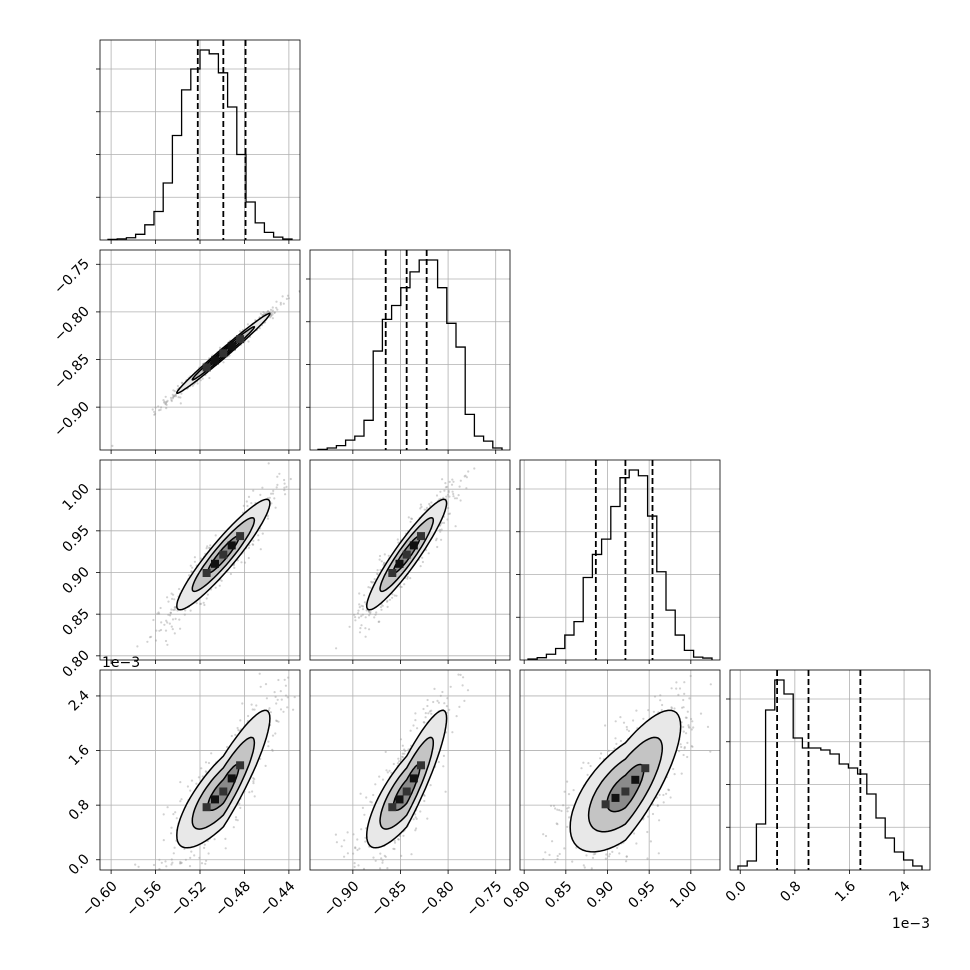 The image size is (970, 970). I want to click on y-tick-label: 0.90, so click(75, 580).